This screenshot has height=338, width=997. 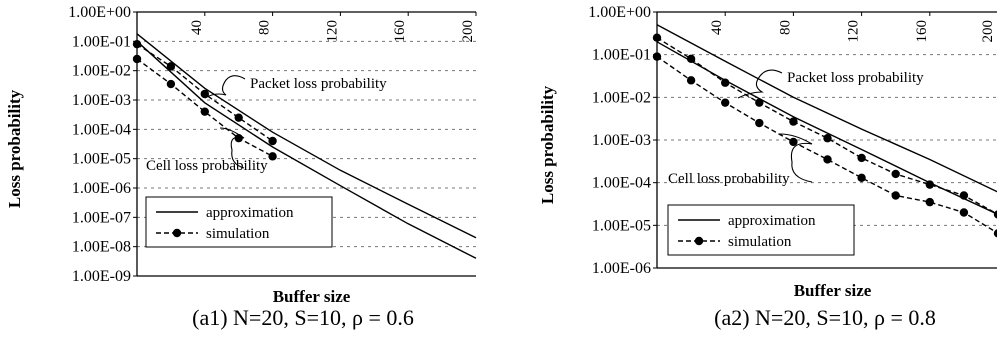 I want to click on y-tick-label: 1.00E-07, so click(x=101, y=217).